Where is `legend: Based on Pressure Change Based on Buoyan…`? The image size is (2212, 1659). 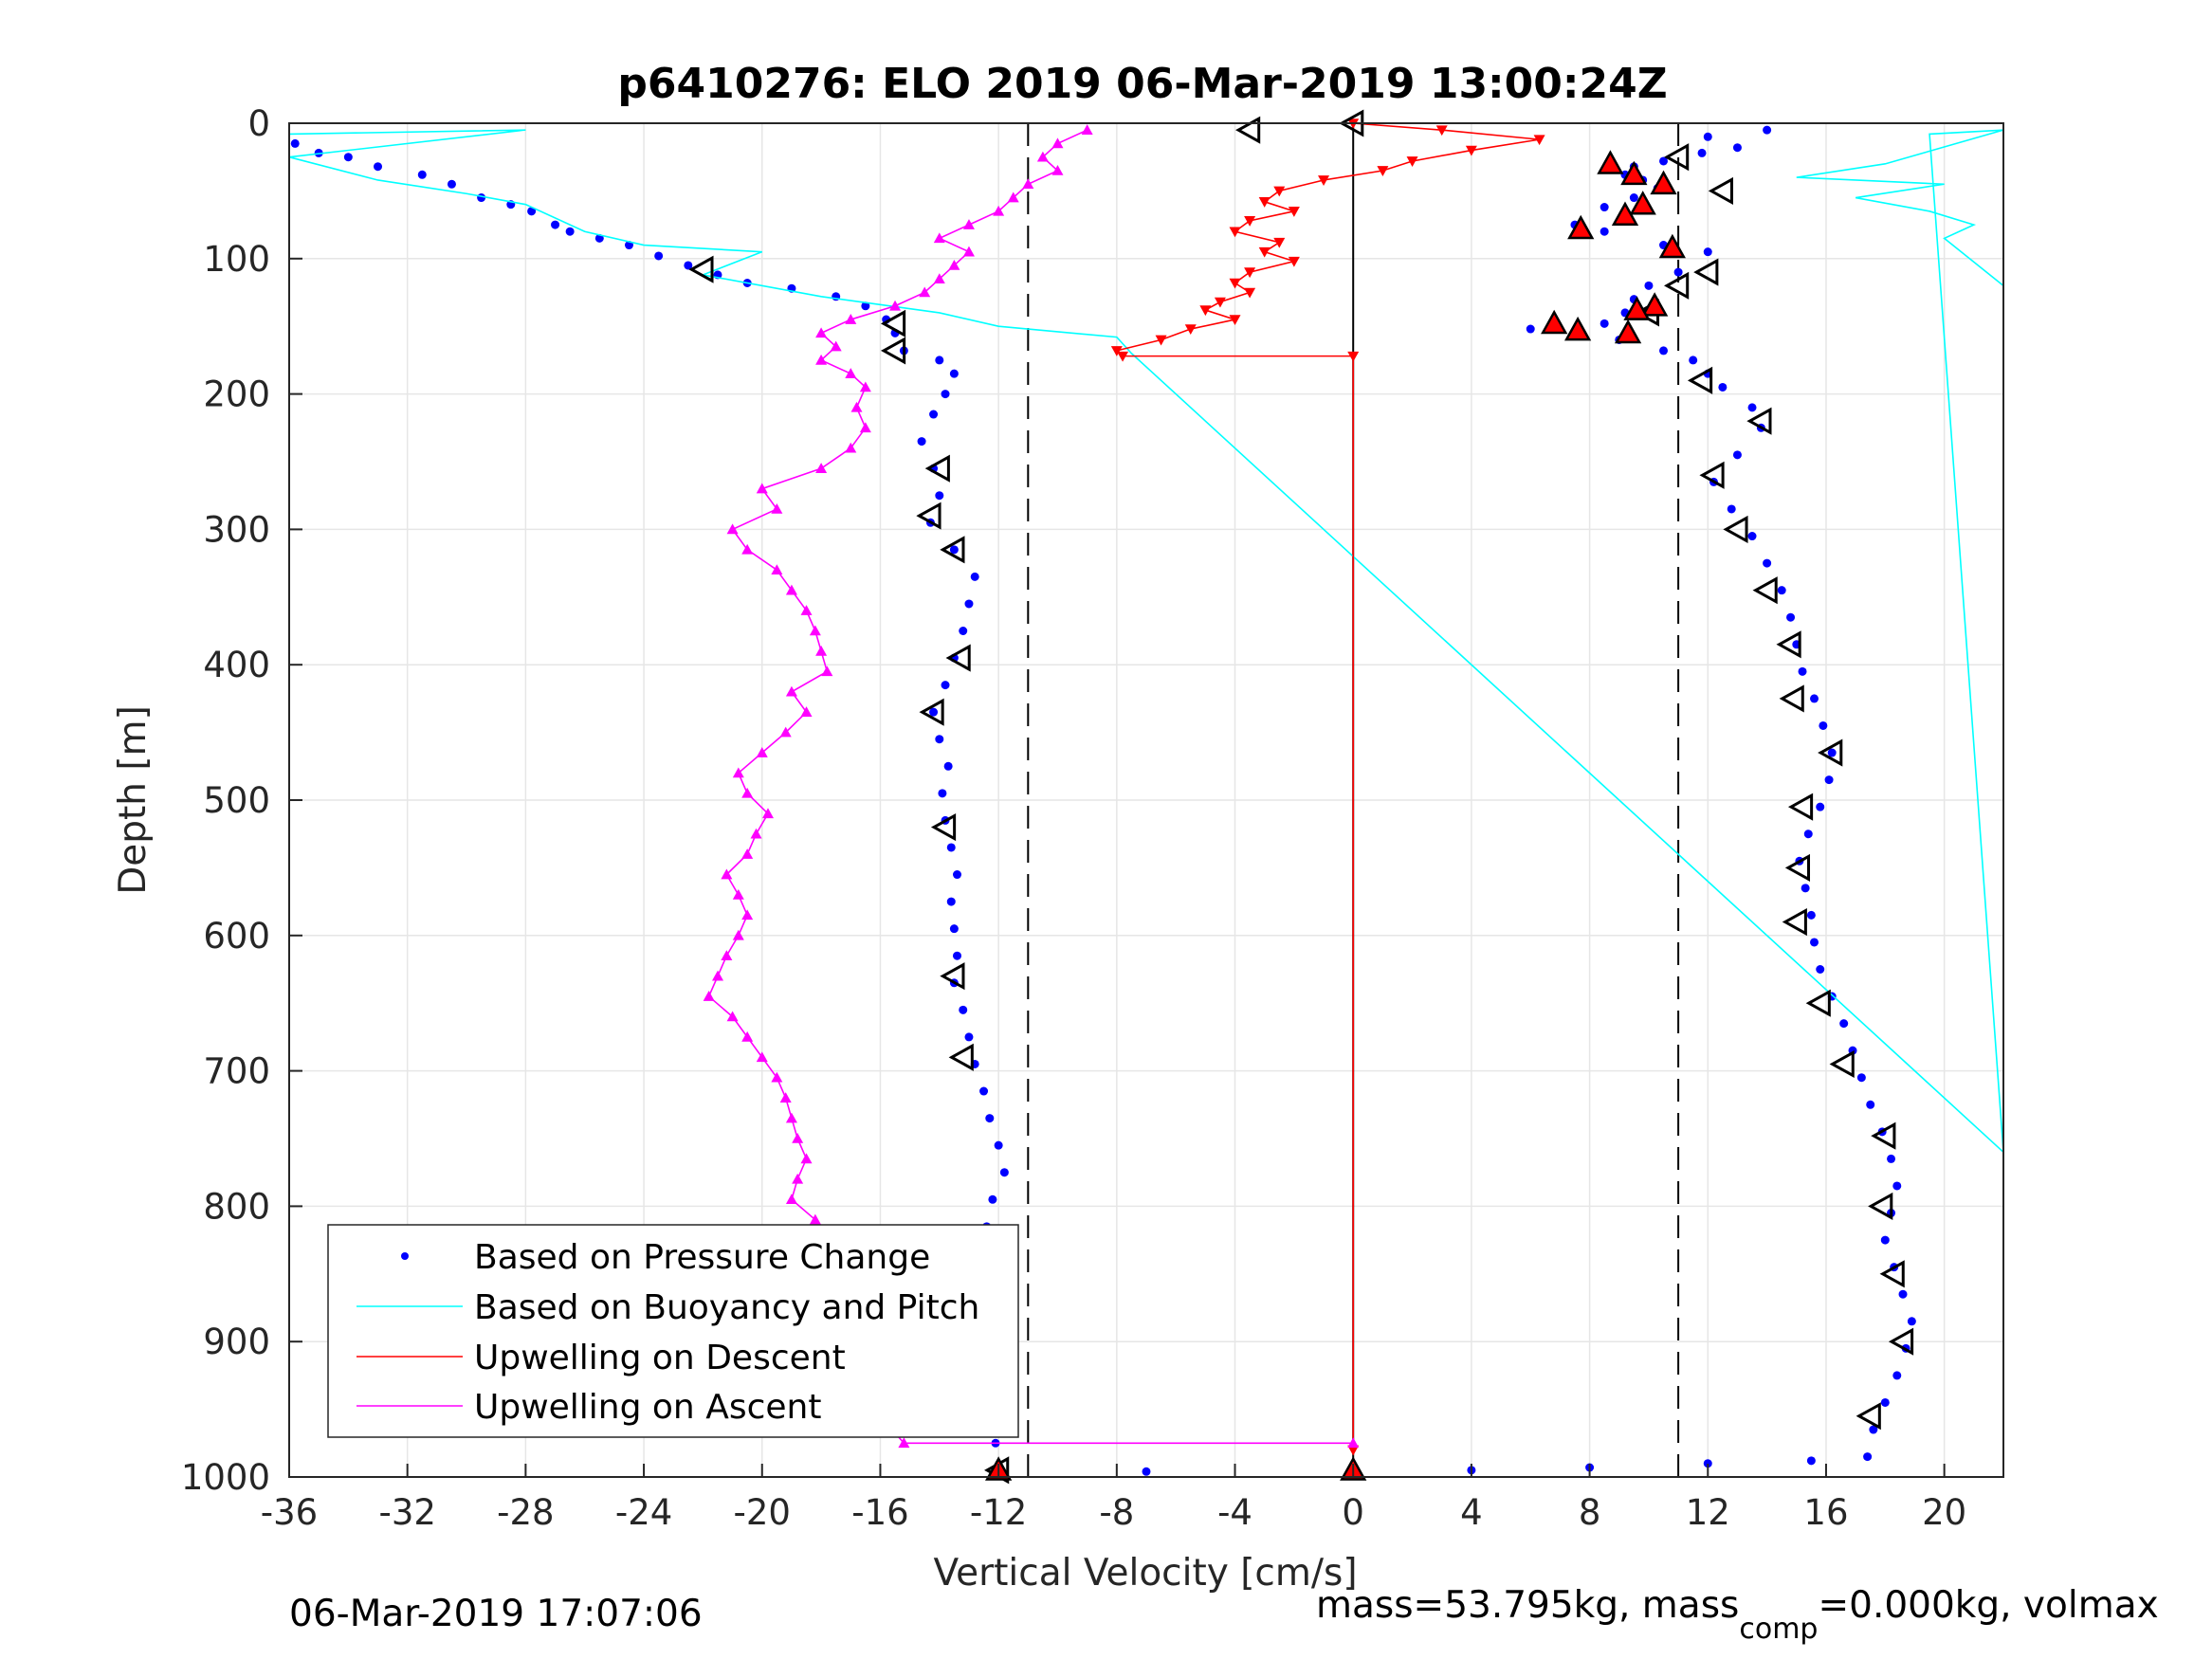
legend: Based on Pressure Change Based on Buoyan… is located at coordinates (673, 1331).